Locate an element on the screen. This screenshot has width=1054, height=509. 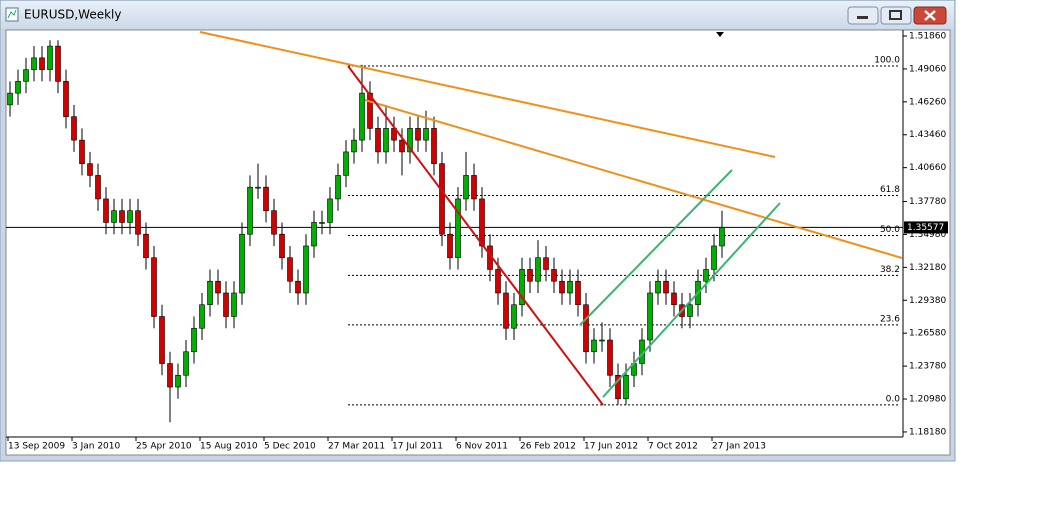
fib-level-label: 61.8 is located at coordinates (890, 190).